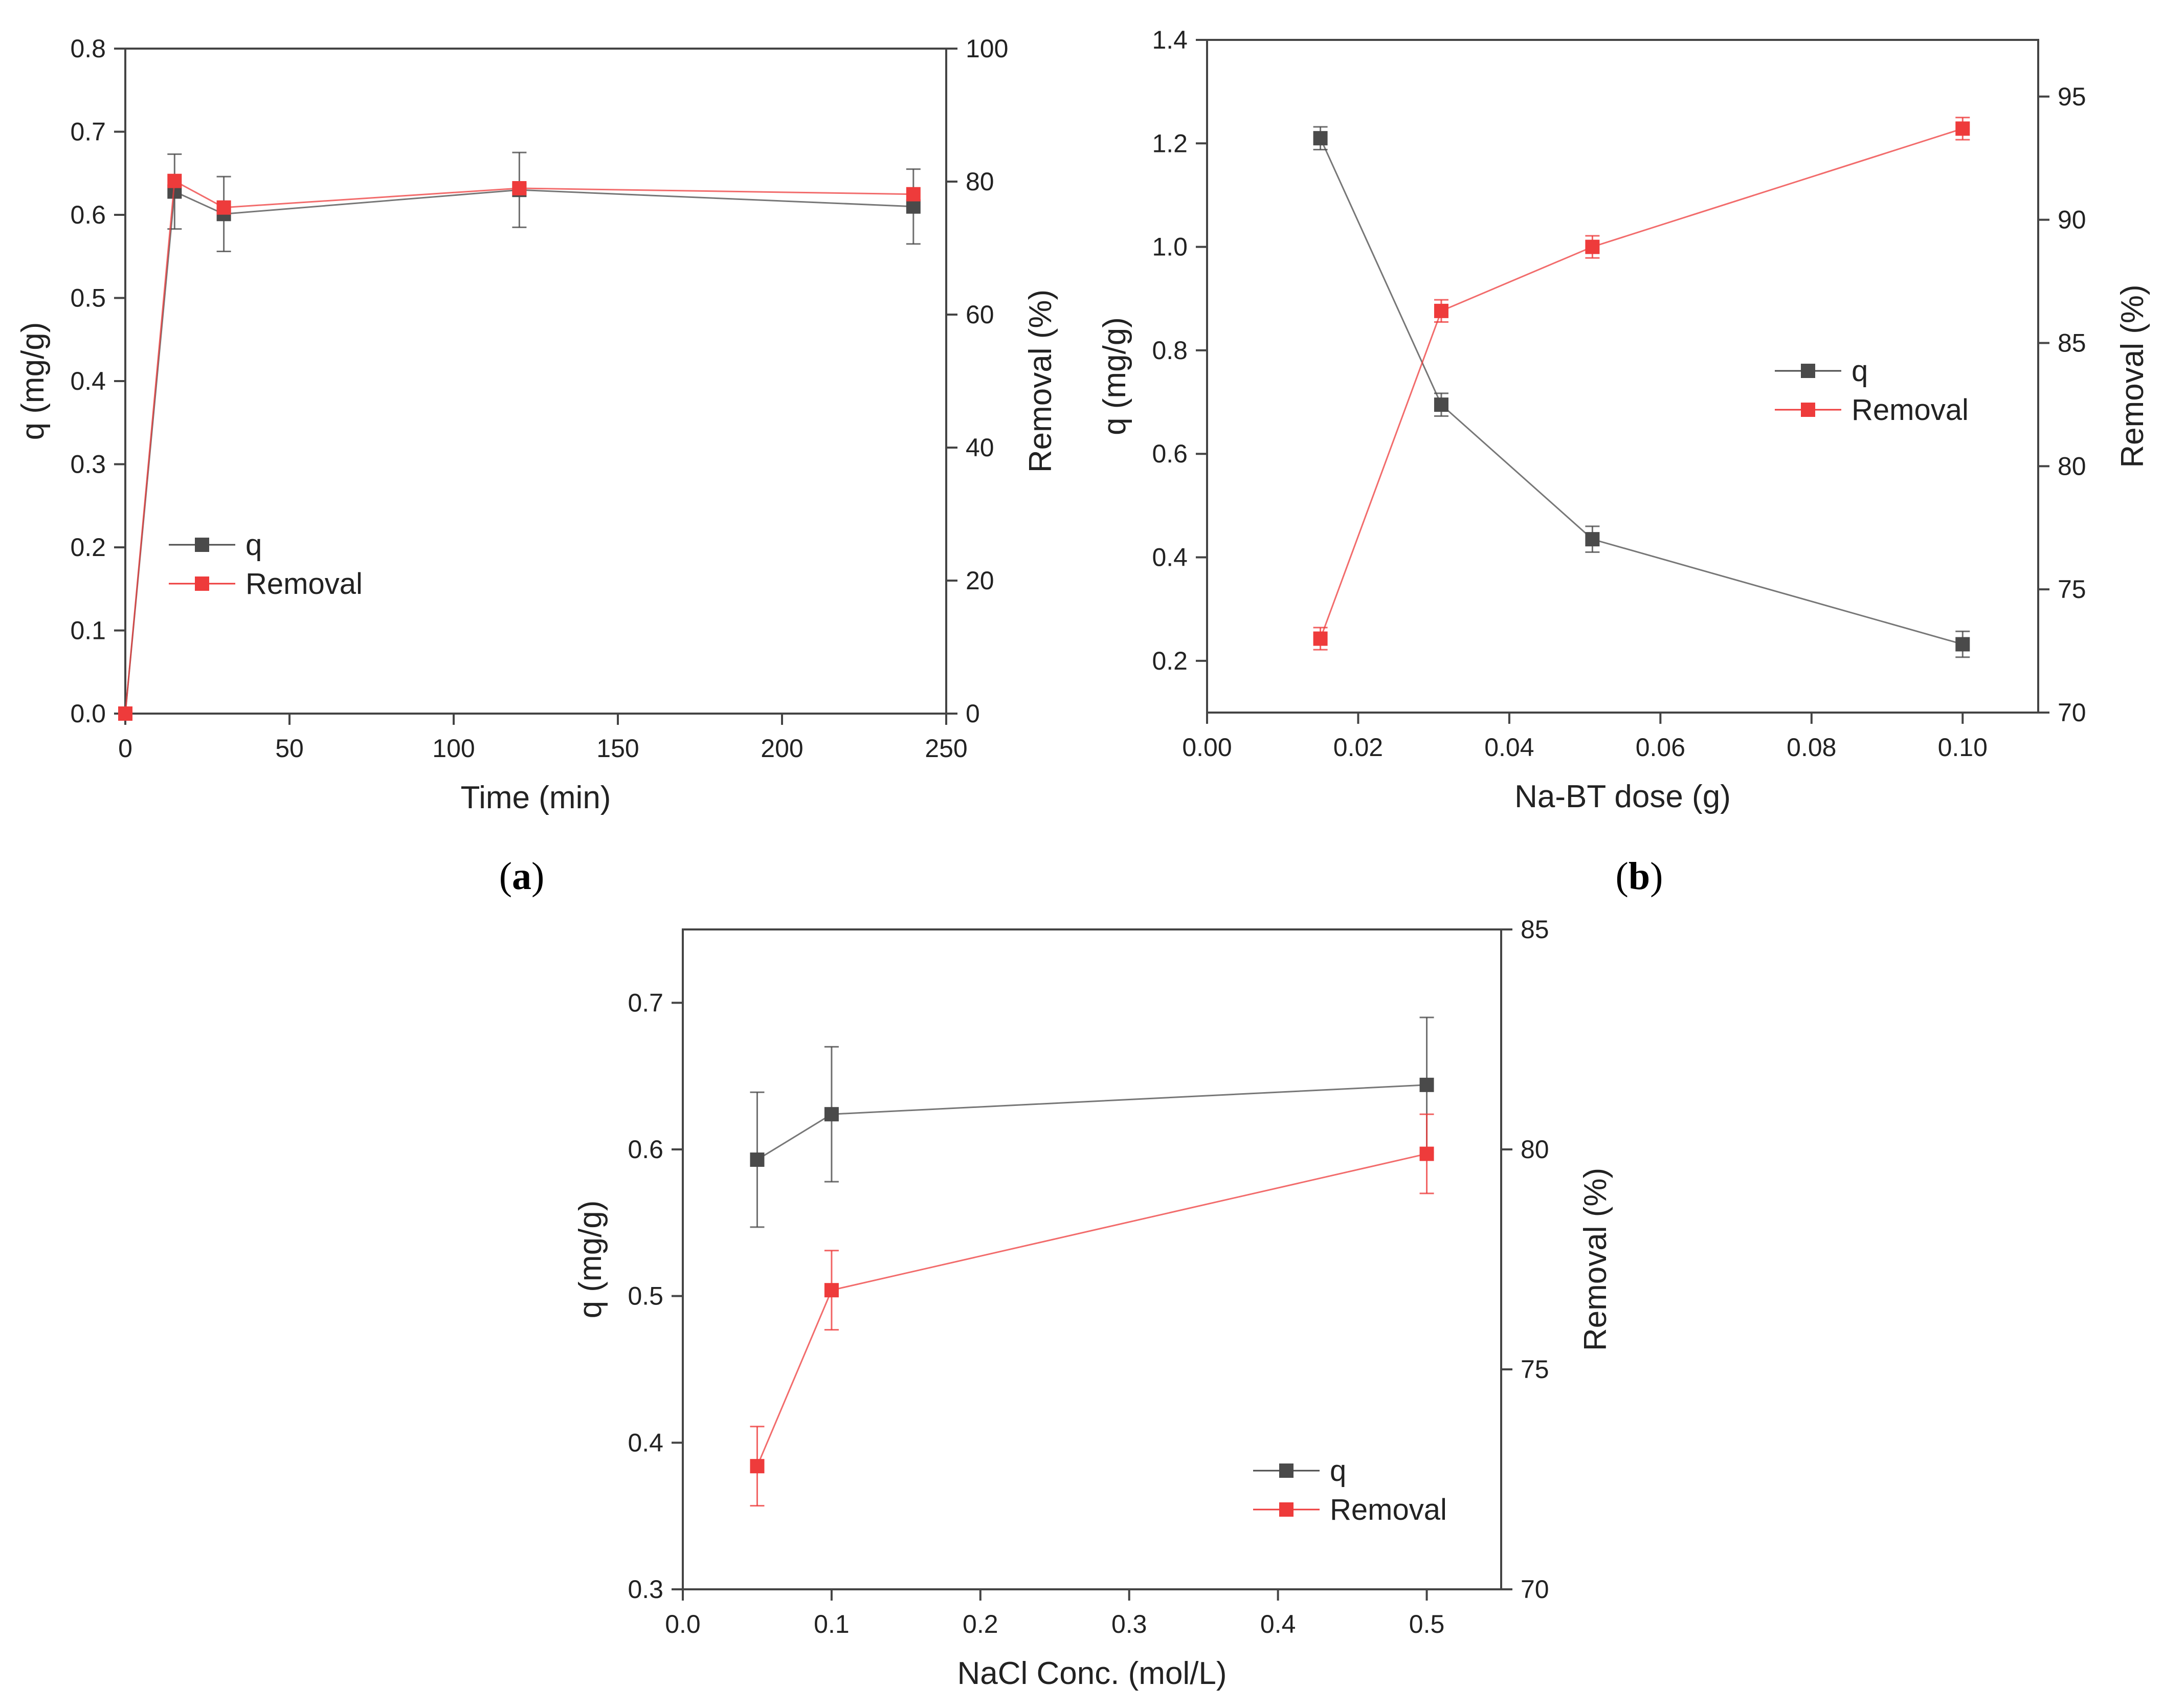  Describe the element at coordinates (1963, 747) in the screenshot. I see `x-tick-label: 0.10` at that location.